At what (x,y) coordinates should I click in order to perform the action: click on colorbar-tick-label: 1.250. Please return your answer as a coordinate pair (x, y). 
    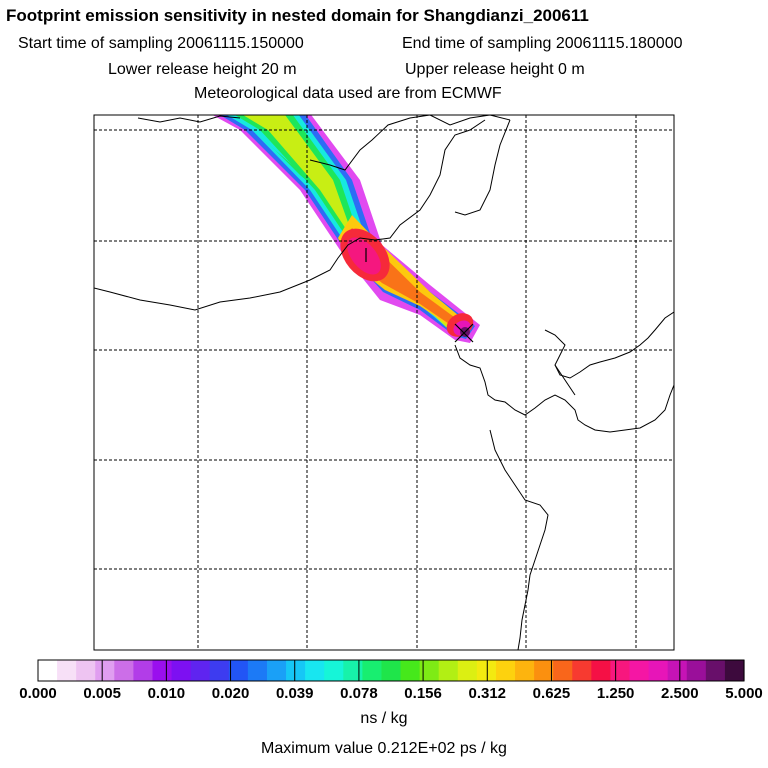
    Looking at the image, I should click on (615, 693).